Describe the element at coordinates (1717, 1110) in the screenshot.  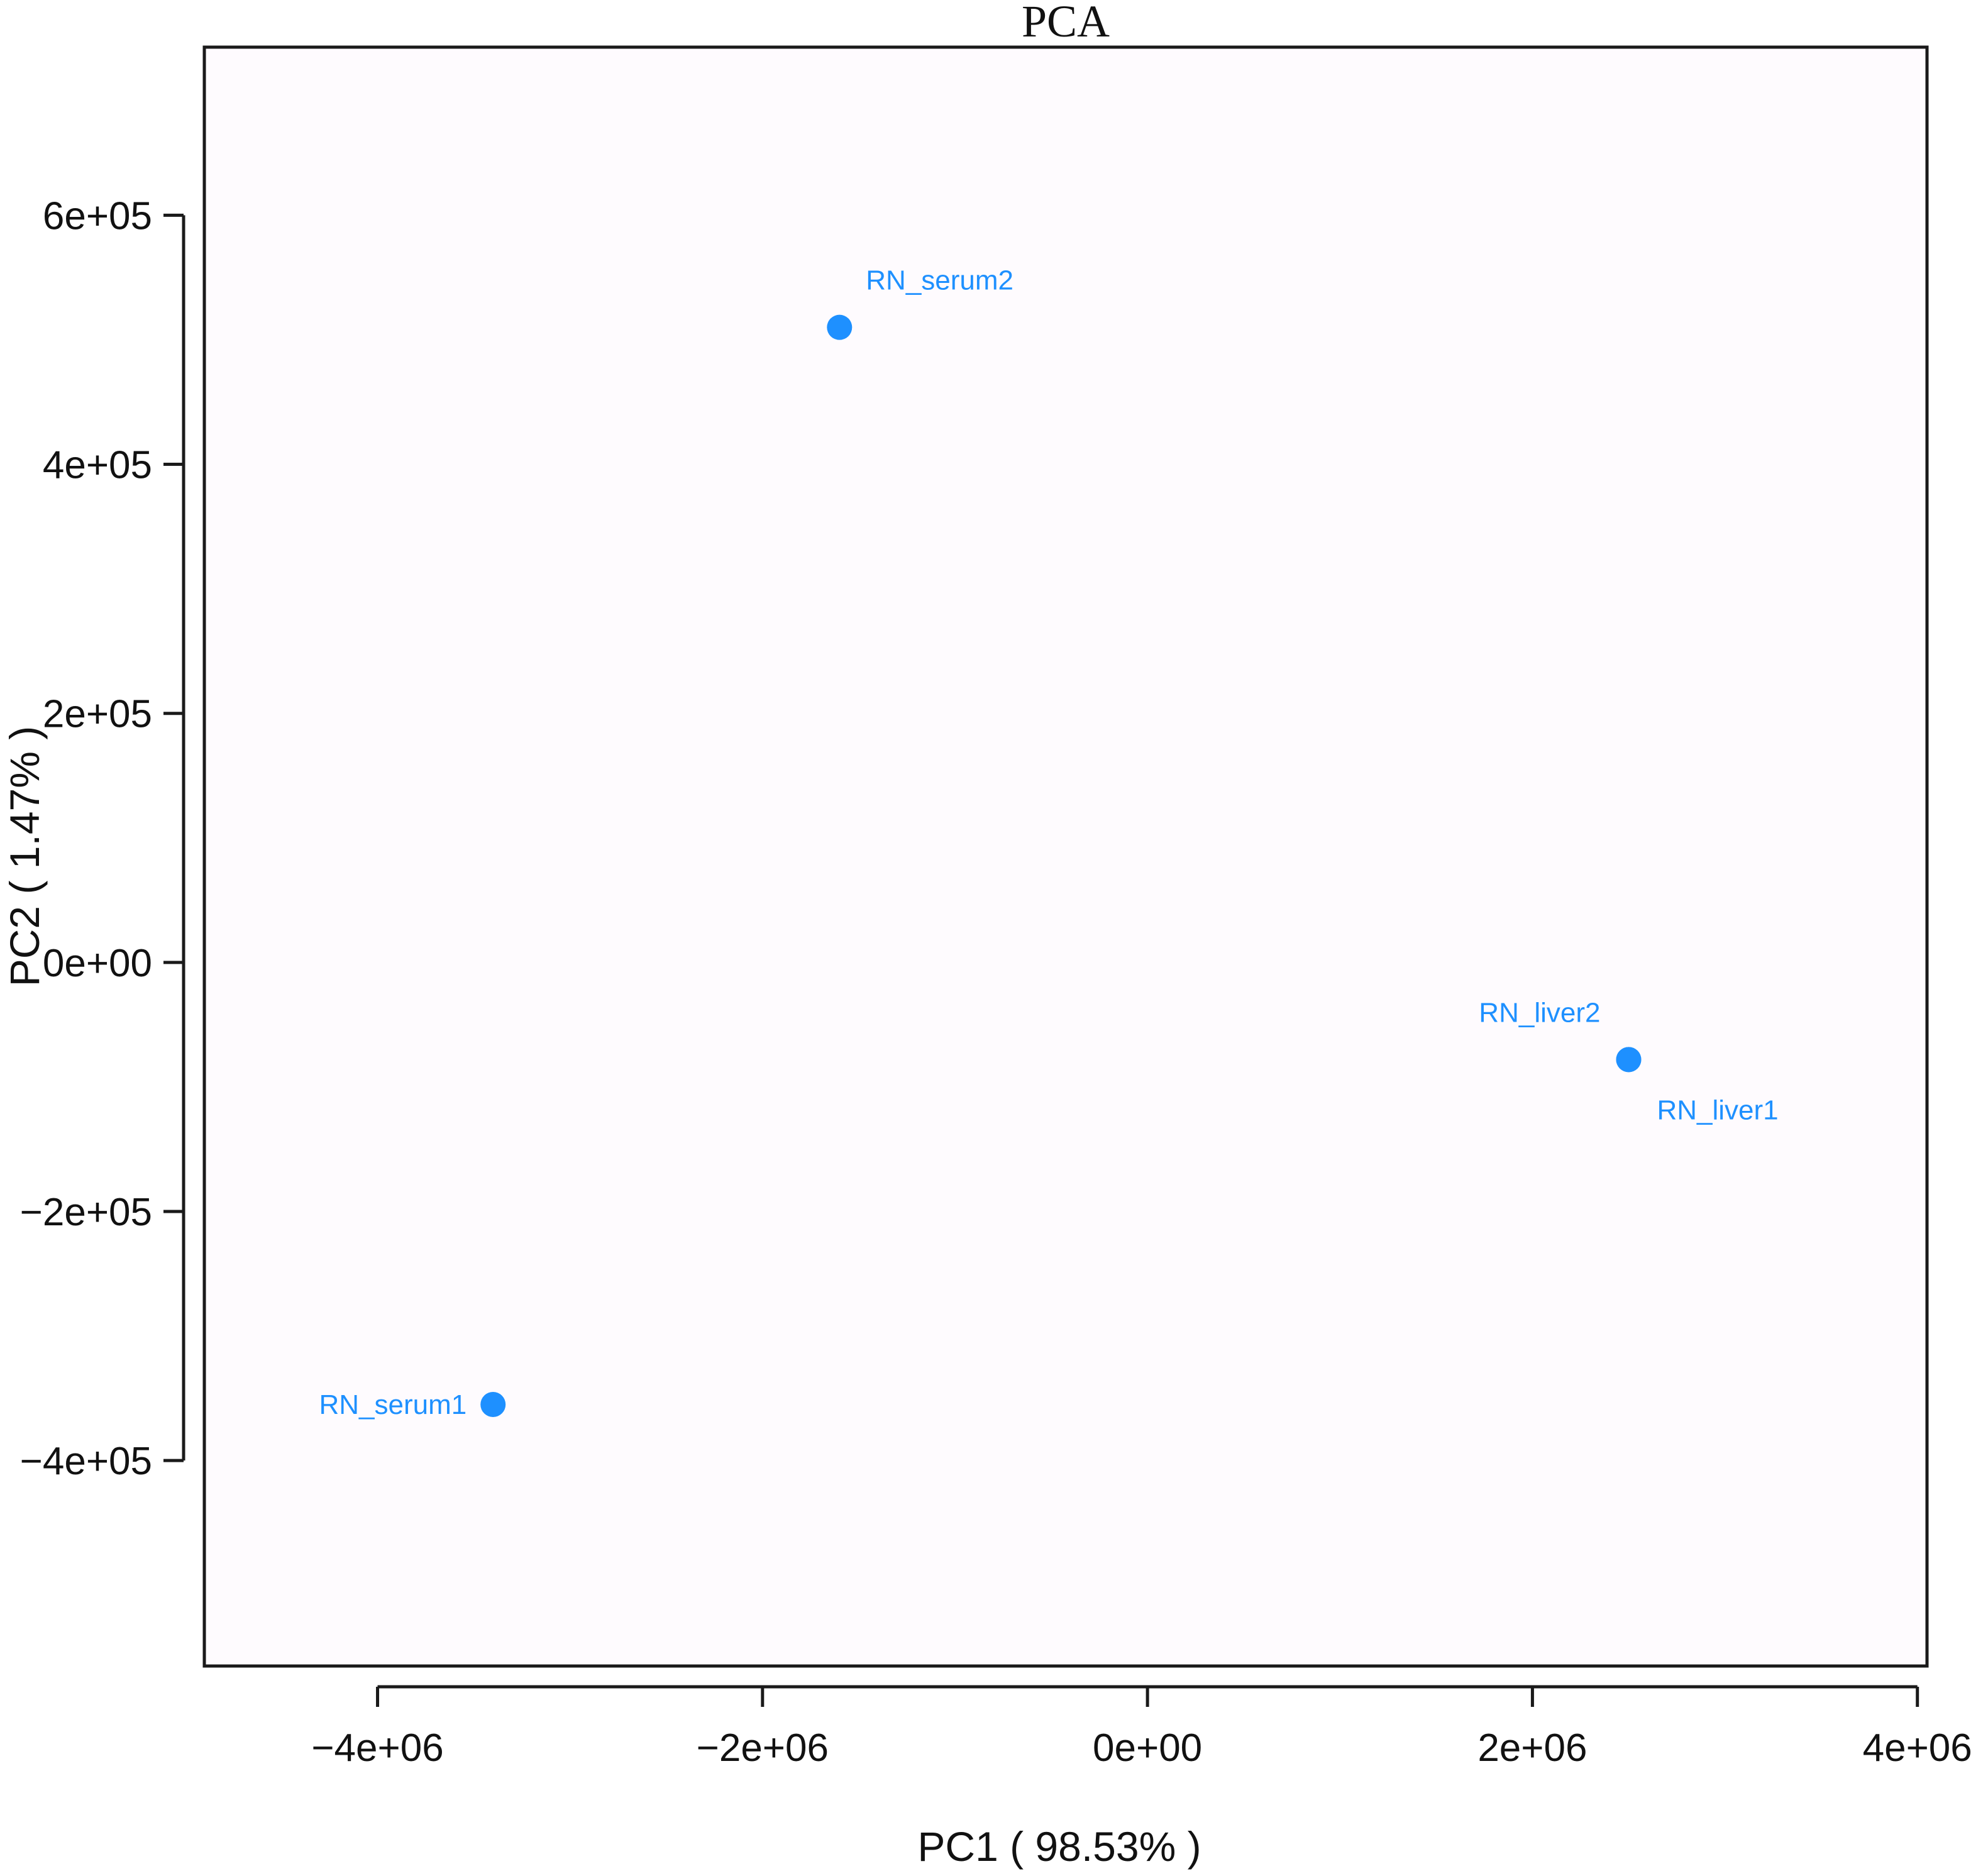
I see `data-point-label: RN_liver1` at that location.